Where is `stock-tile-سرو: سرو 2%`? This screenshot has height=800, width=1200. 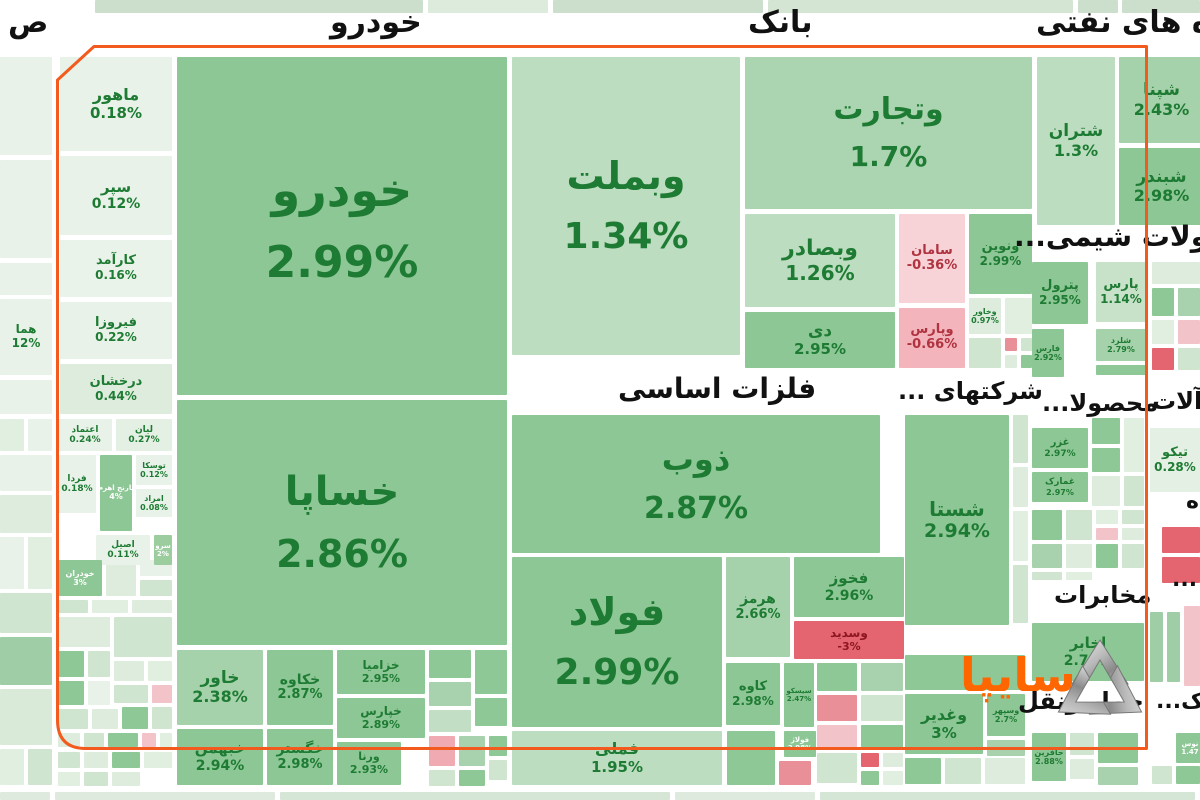
stock-tile-سرو: سرو 2% is located at coordinates (163, 550).